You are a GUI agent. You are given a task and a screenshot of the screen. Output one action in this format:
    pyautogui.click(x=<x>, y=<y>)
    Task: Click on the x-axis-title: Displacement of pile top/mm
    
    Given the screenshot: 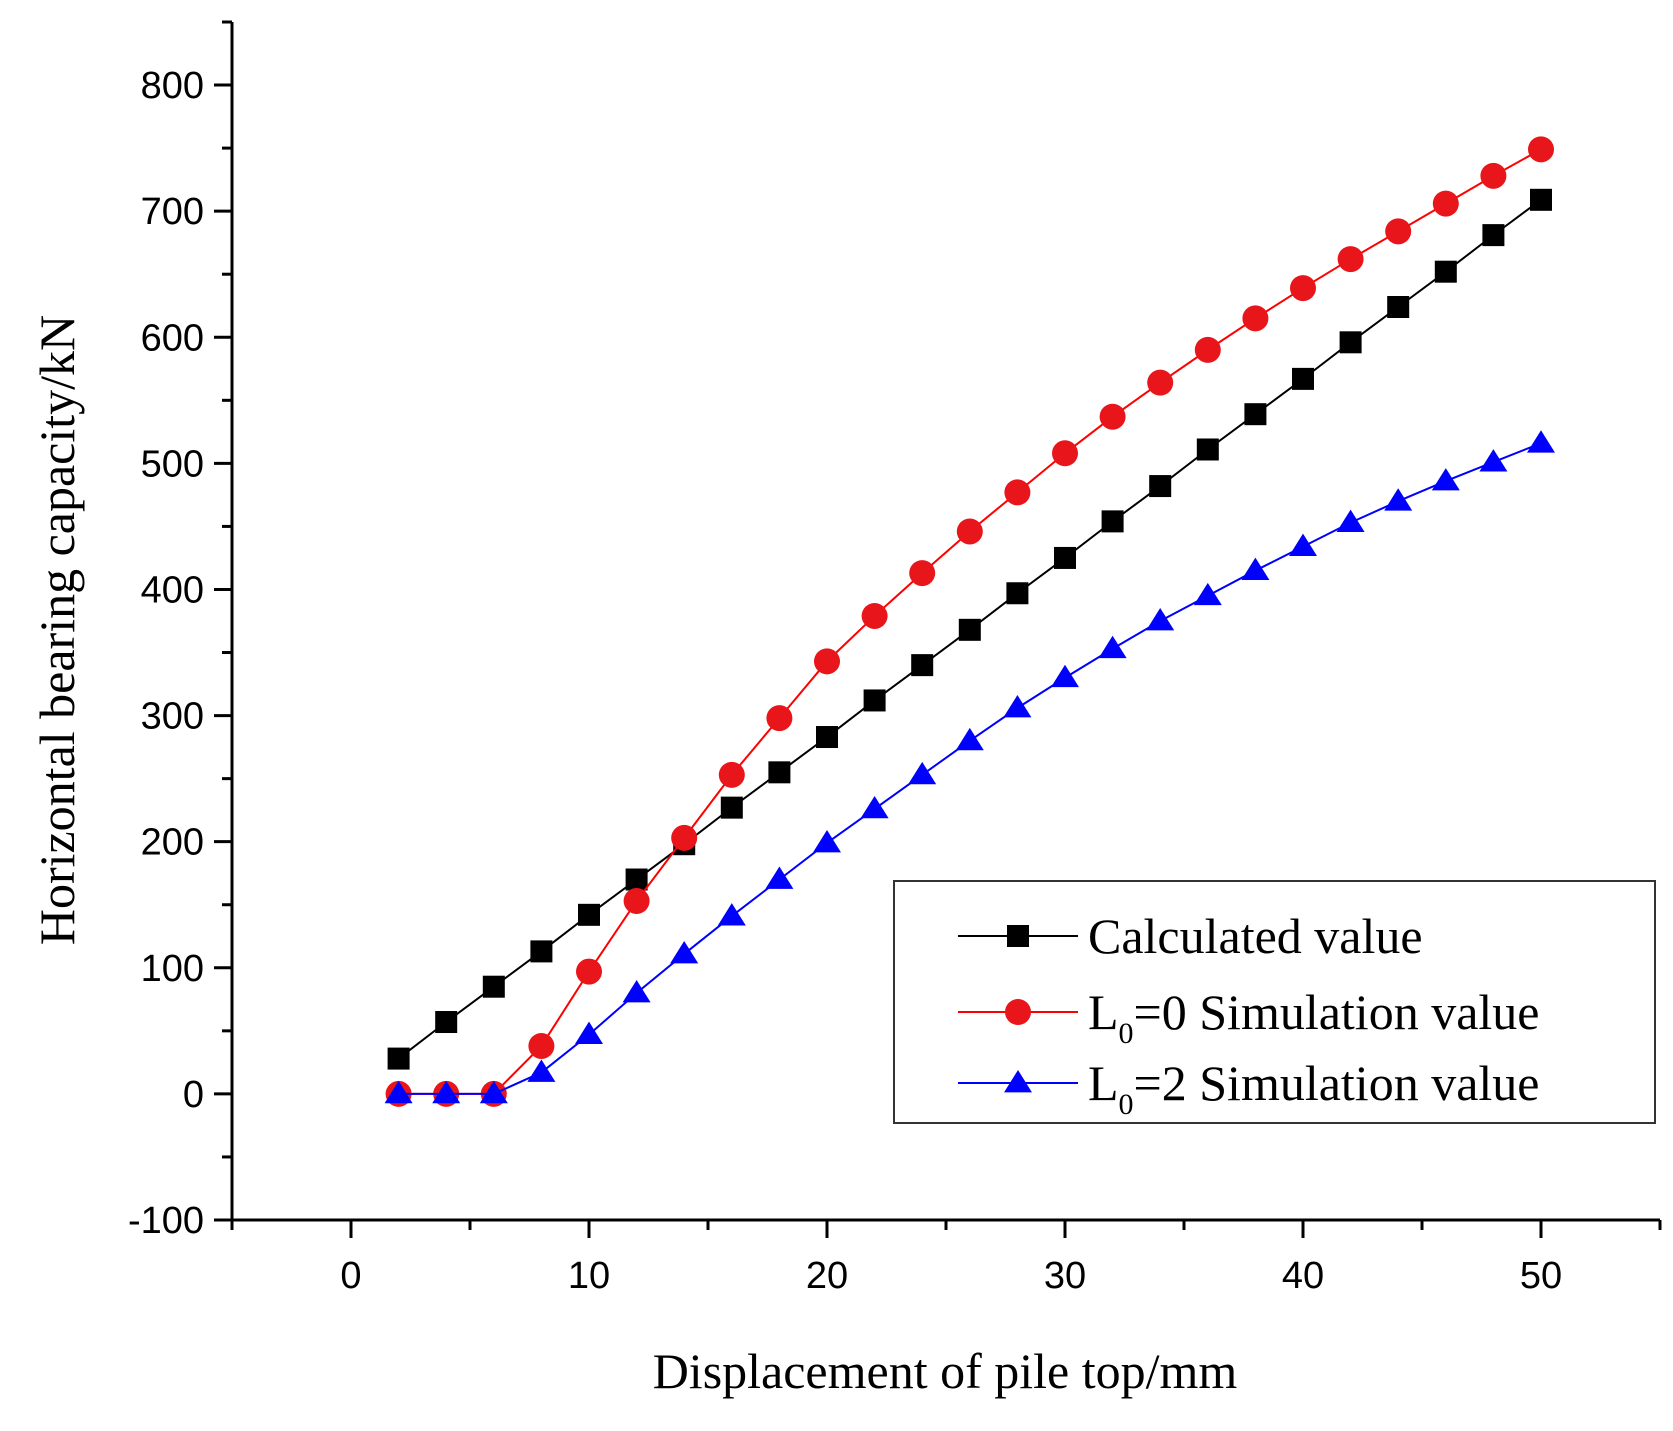 What is the action you would take?
    pyautogui.click(x=945, y=1371)
    